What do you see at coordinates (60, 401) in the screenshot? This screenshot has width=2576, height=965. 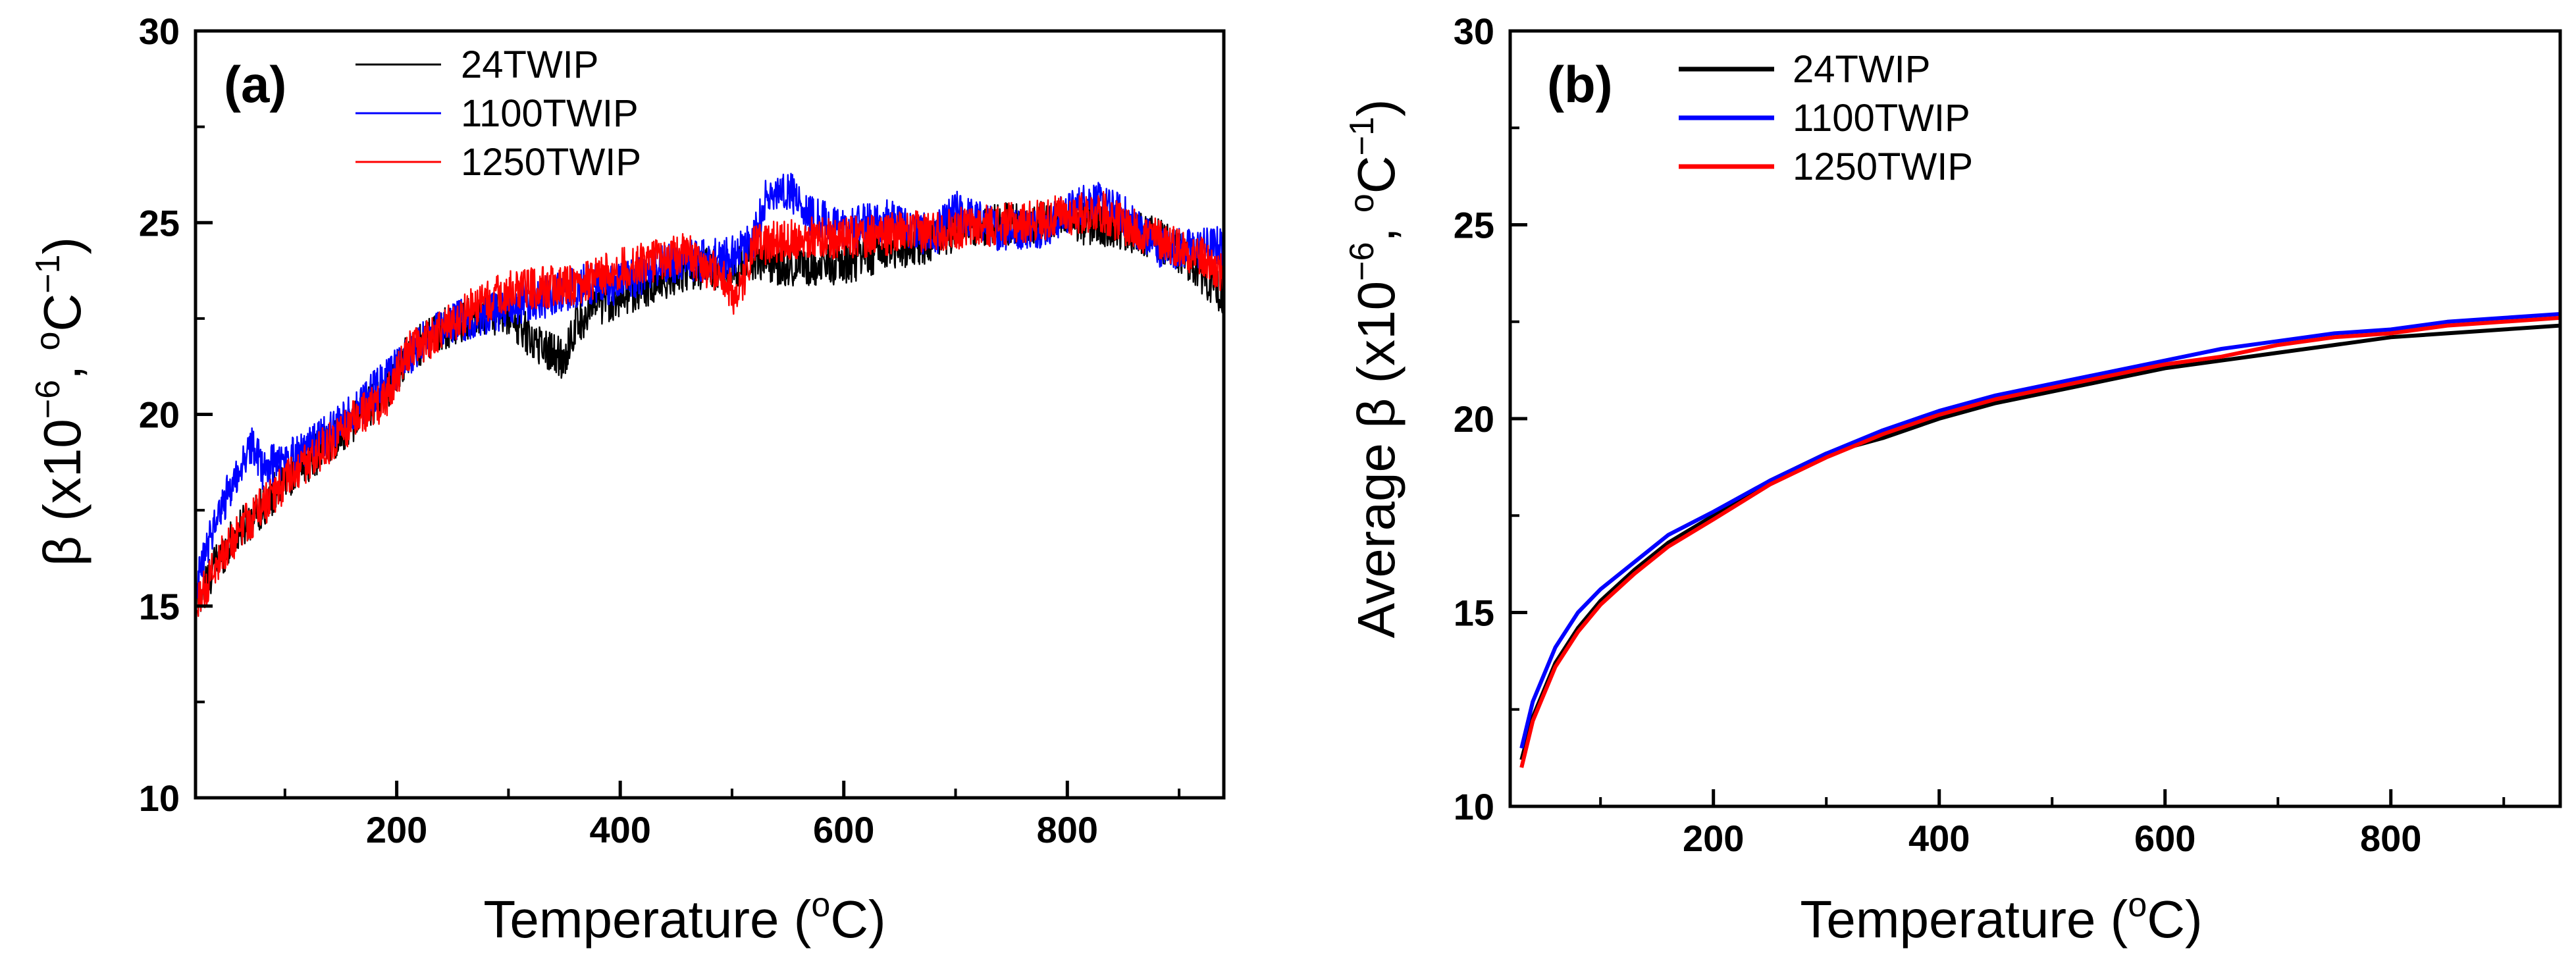 I see `y-axis-label: β (x10−6, oC−1)` at bounding box center [60, 401].